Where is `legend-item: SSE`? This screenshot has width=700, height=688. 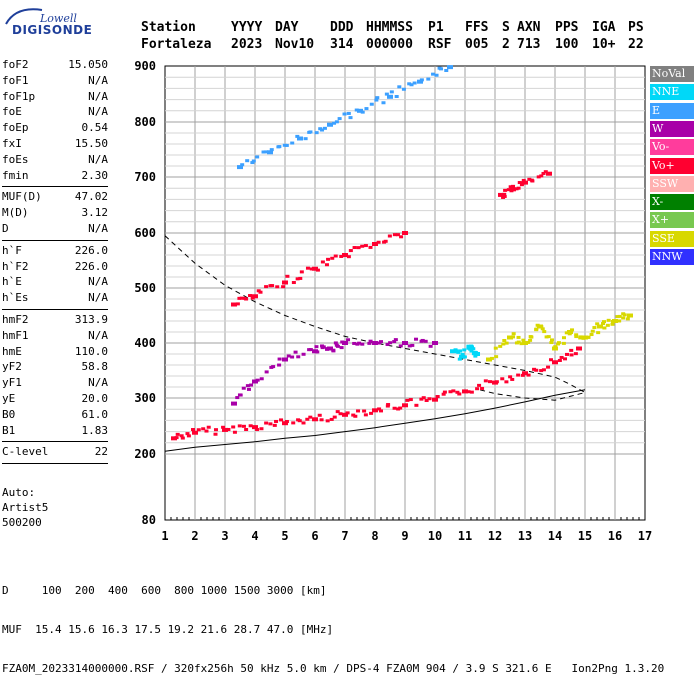 legend-item: SSE is located at coordinates (672, 238).